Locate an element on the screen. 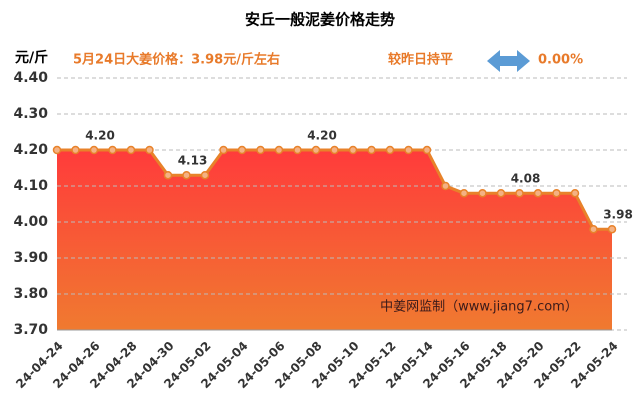 This screenshot has width=640, height=411. y-tick-label: 3.90 is located at coordinates (30, 258).